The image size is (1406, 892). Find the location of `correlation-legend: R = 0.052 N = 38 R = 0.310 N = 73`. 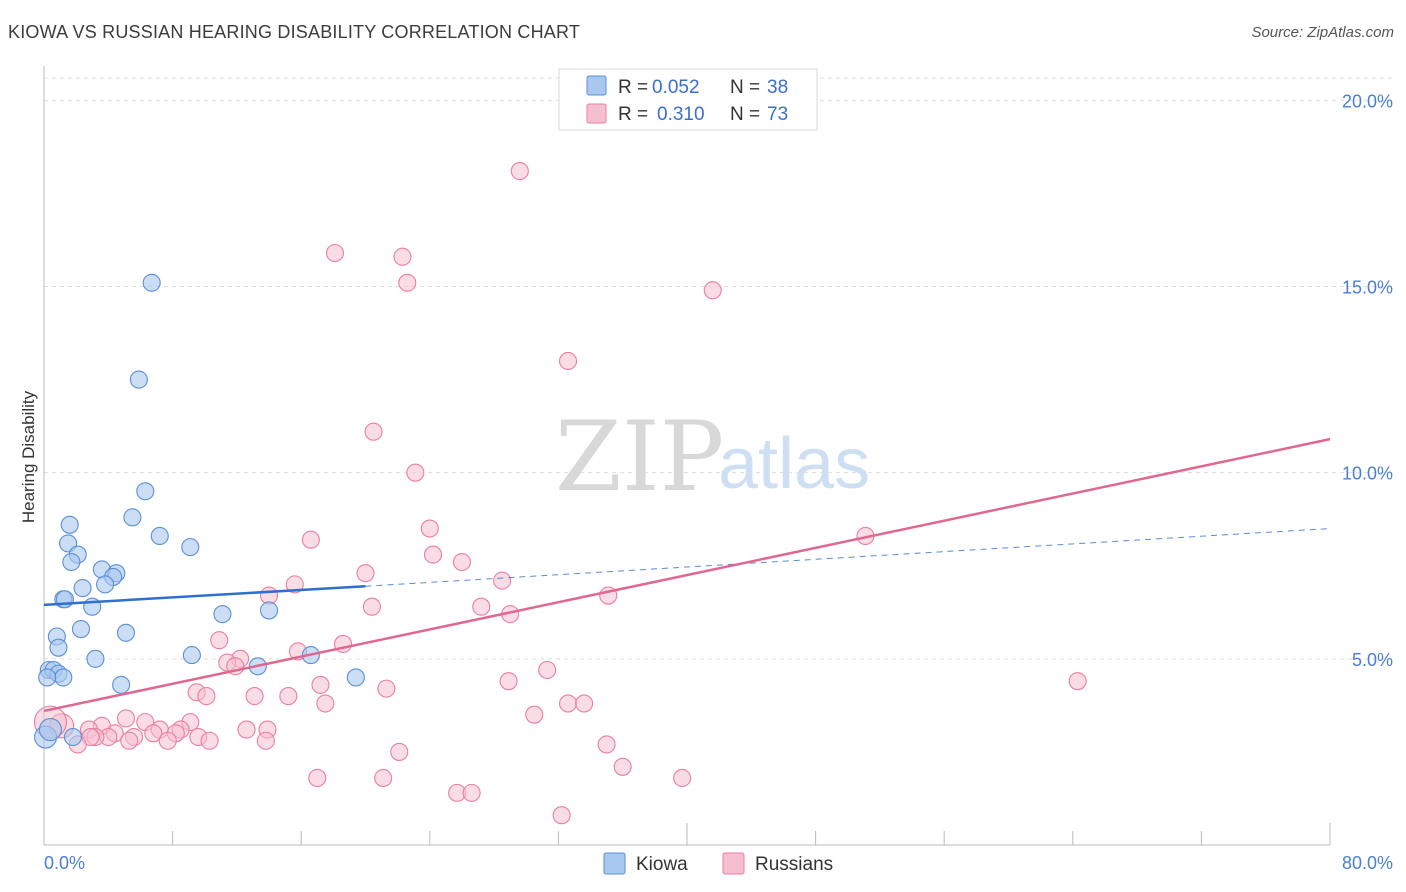

correlation-legend: R = 0.052 N = 38 R = 0.310 N = 73 is located at coordinates (688, 99).